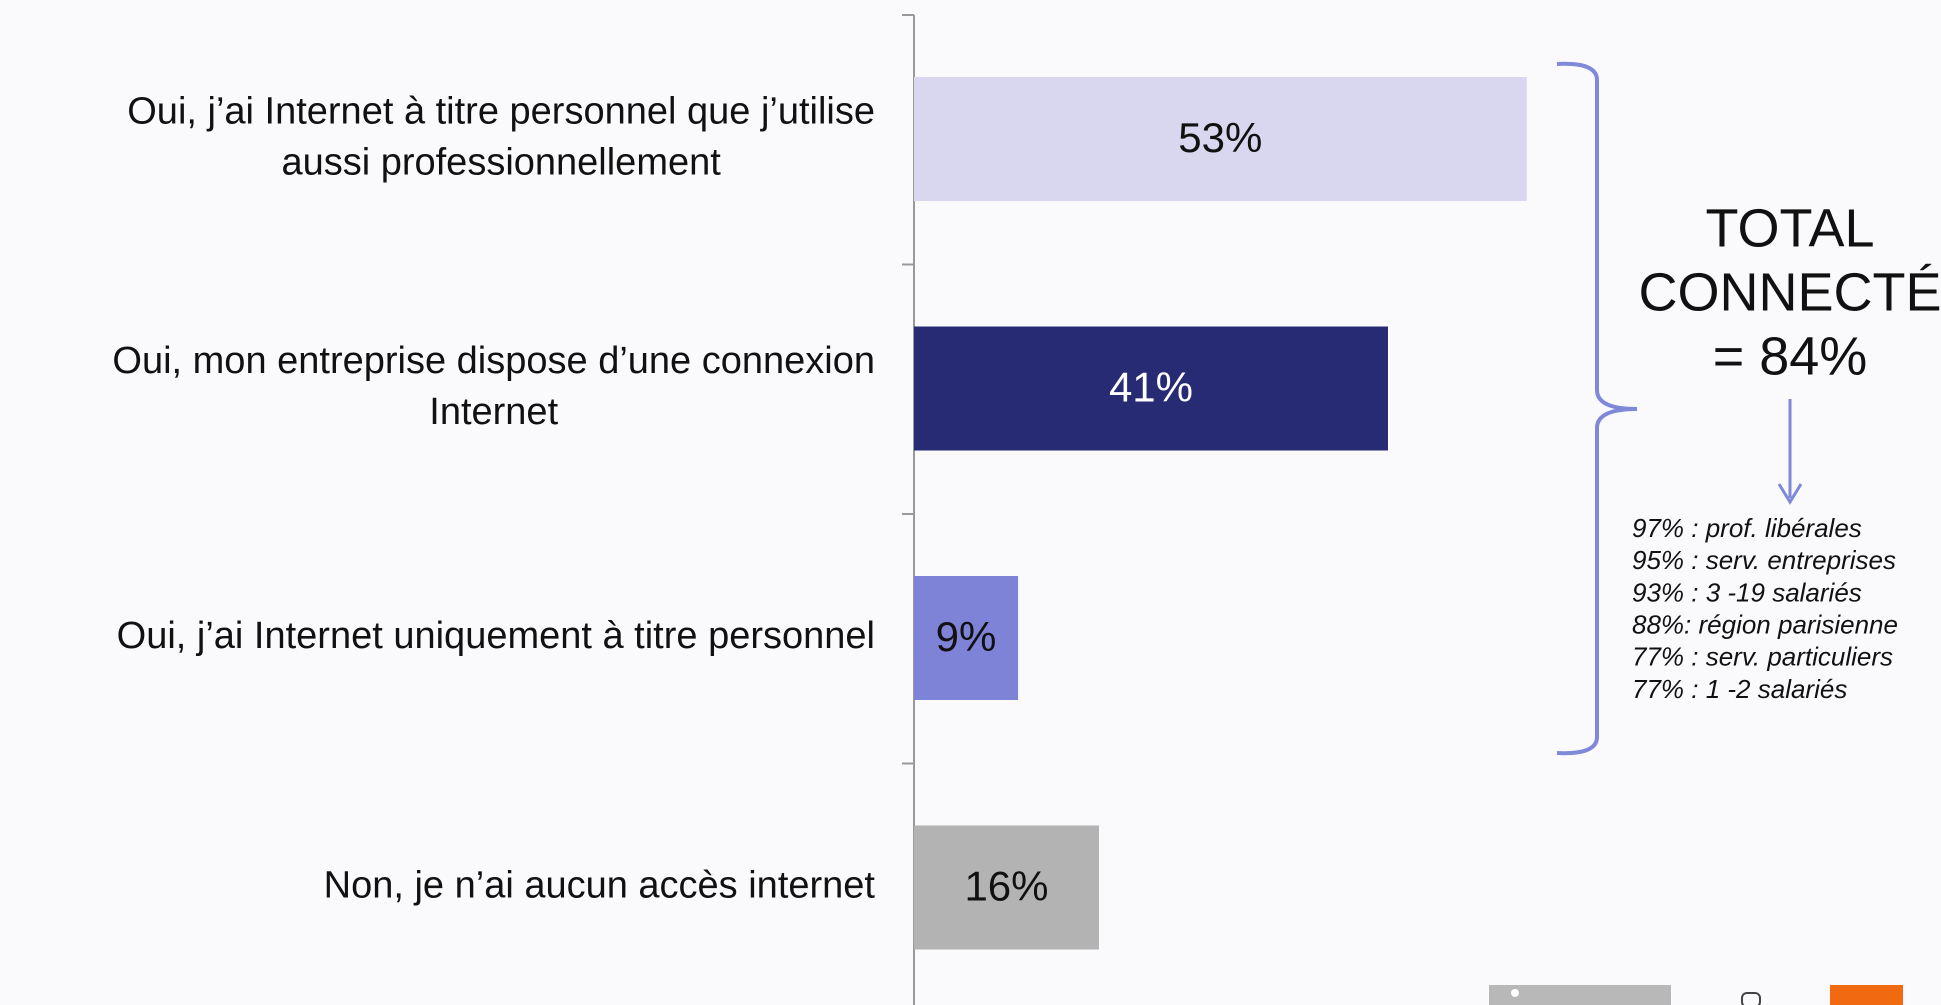 This screenshot has height=1005, width=1941. What do you see at coordinates (501, 163) in the screenshot?
I see `category-label: aussi professionnellement` at bounding box center [501, 163].